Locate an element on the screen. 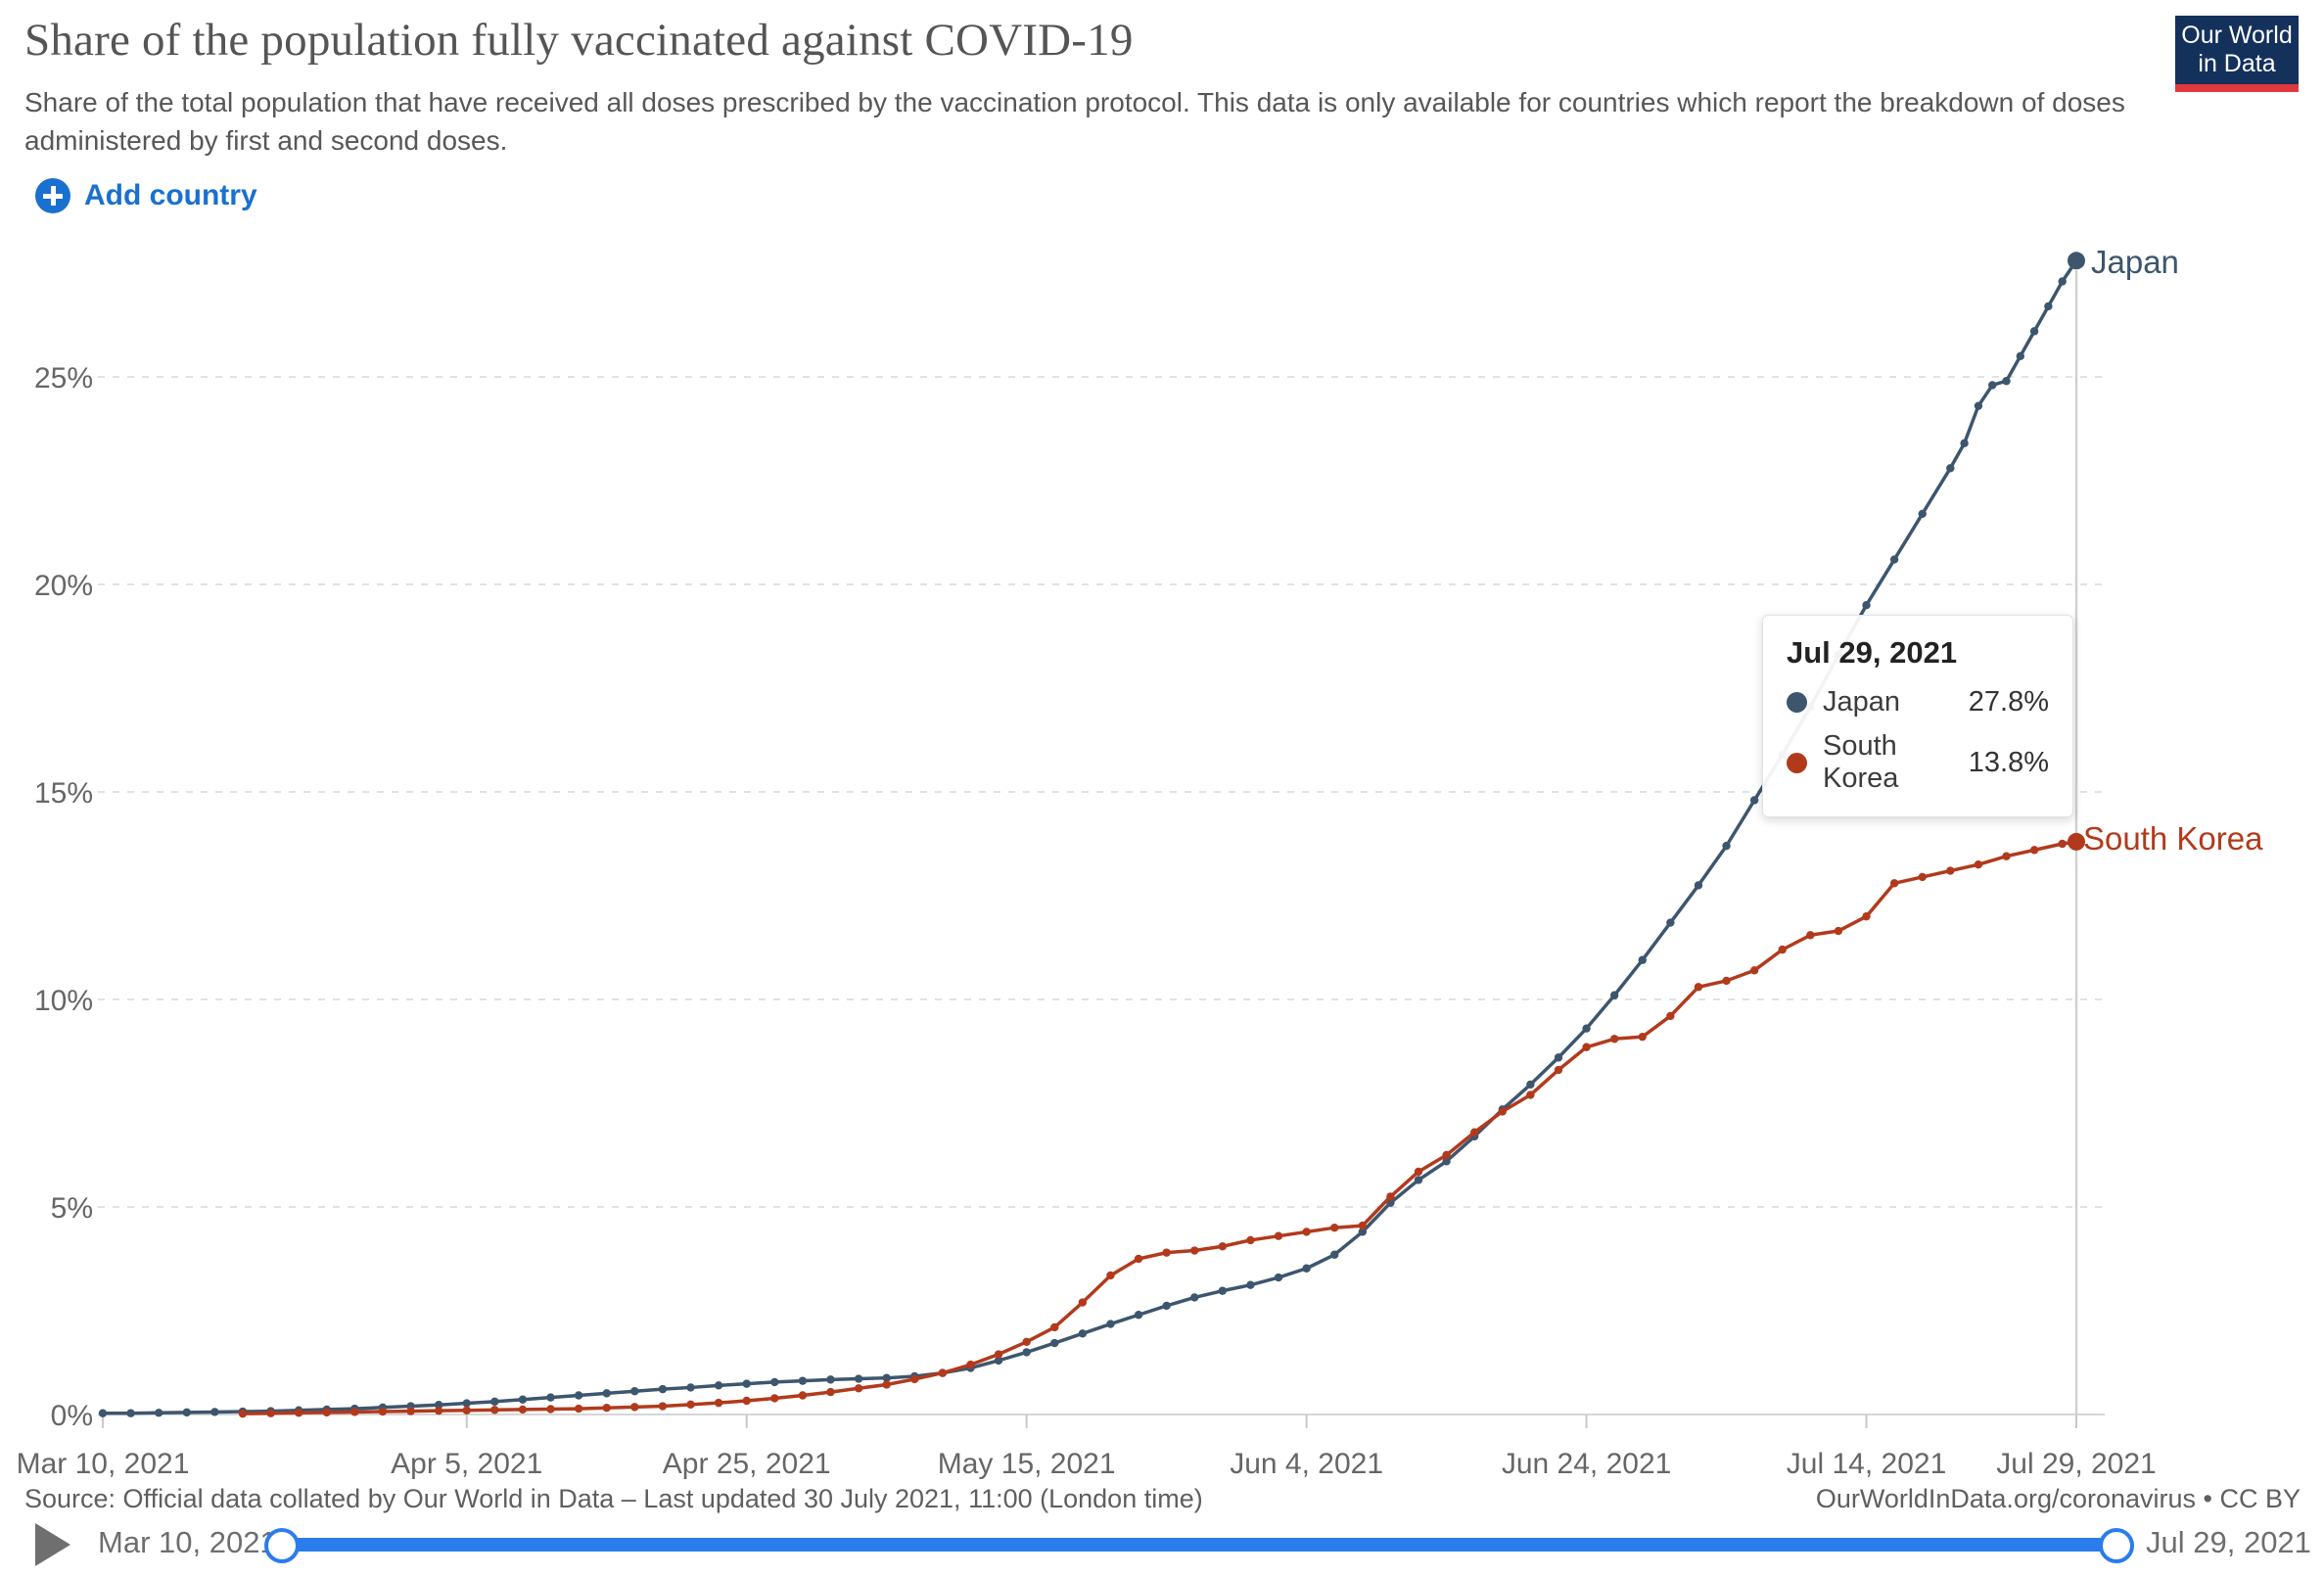  timeline-scrubber: Mar 10, 2021 Jul 29, 2021 is located at coordinates (1162, 1544).